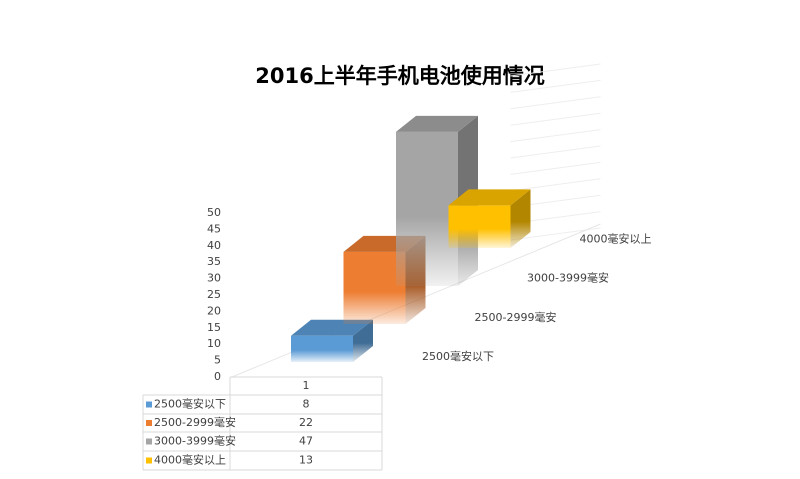 The height and width of the screenshot is (479, 800). I want to click on legend-label: 2500毫安以下, so click(190, 404).